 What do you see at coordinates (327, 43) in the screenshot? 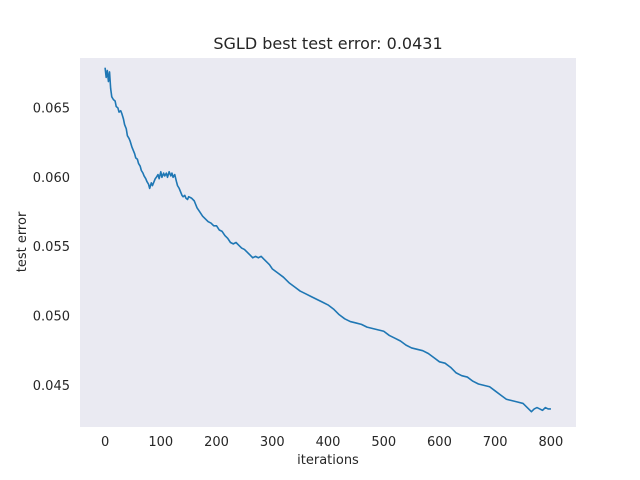
I see `chart-title: SGLD best test error: 0.0431` at bounding box center [327, 43].